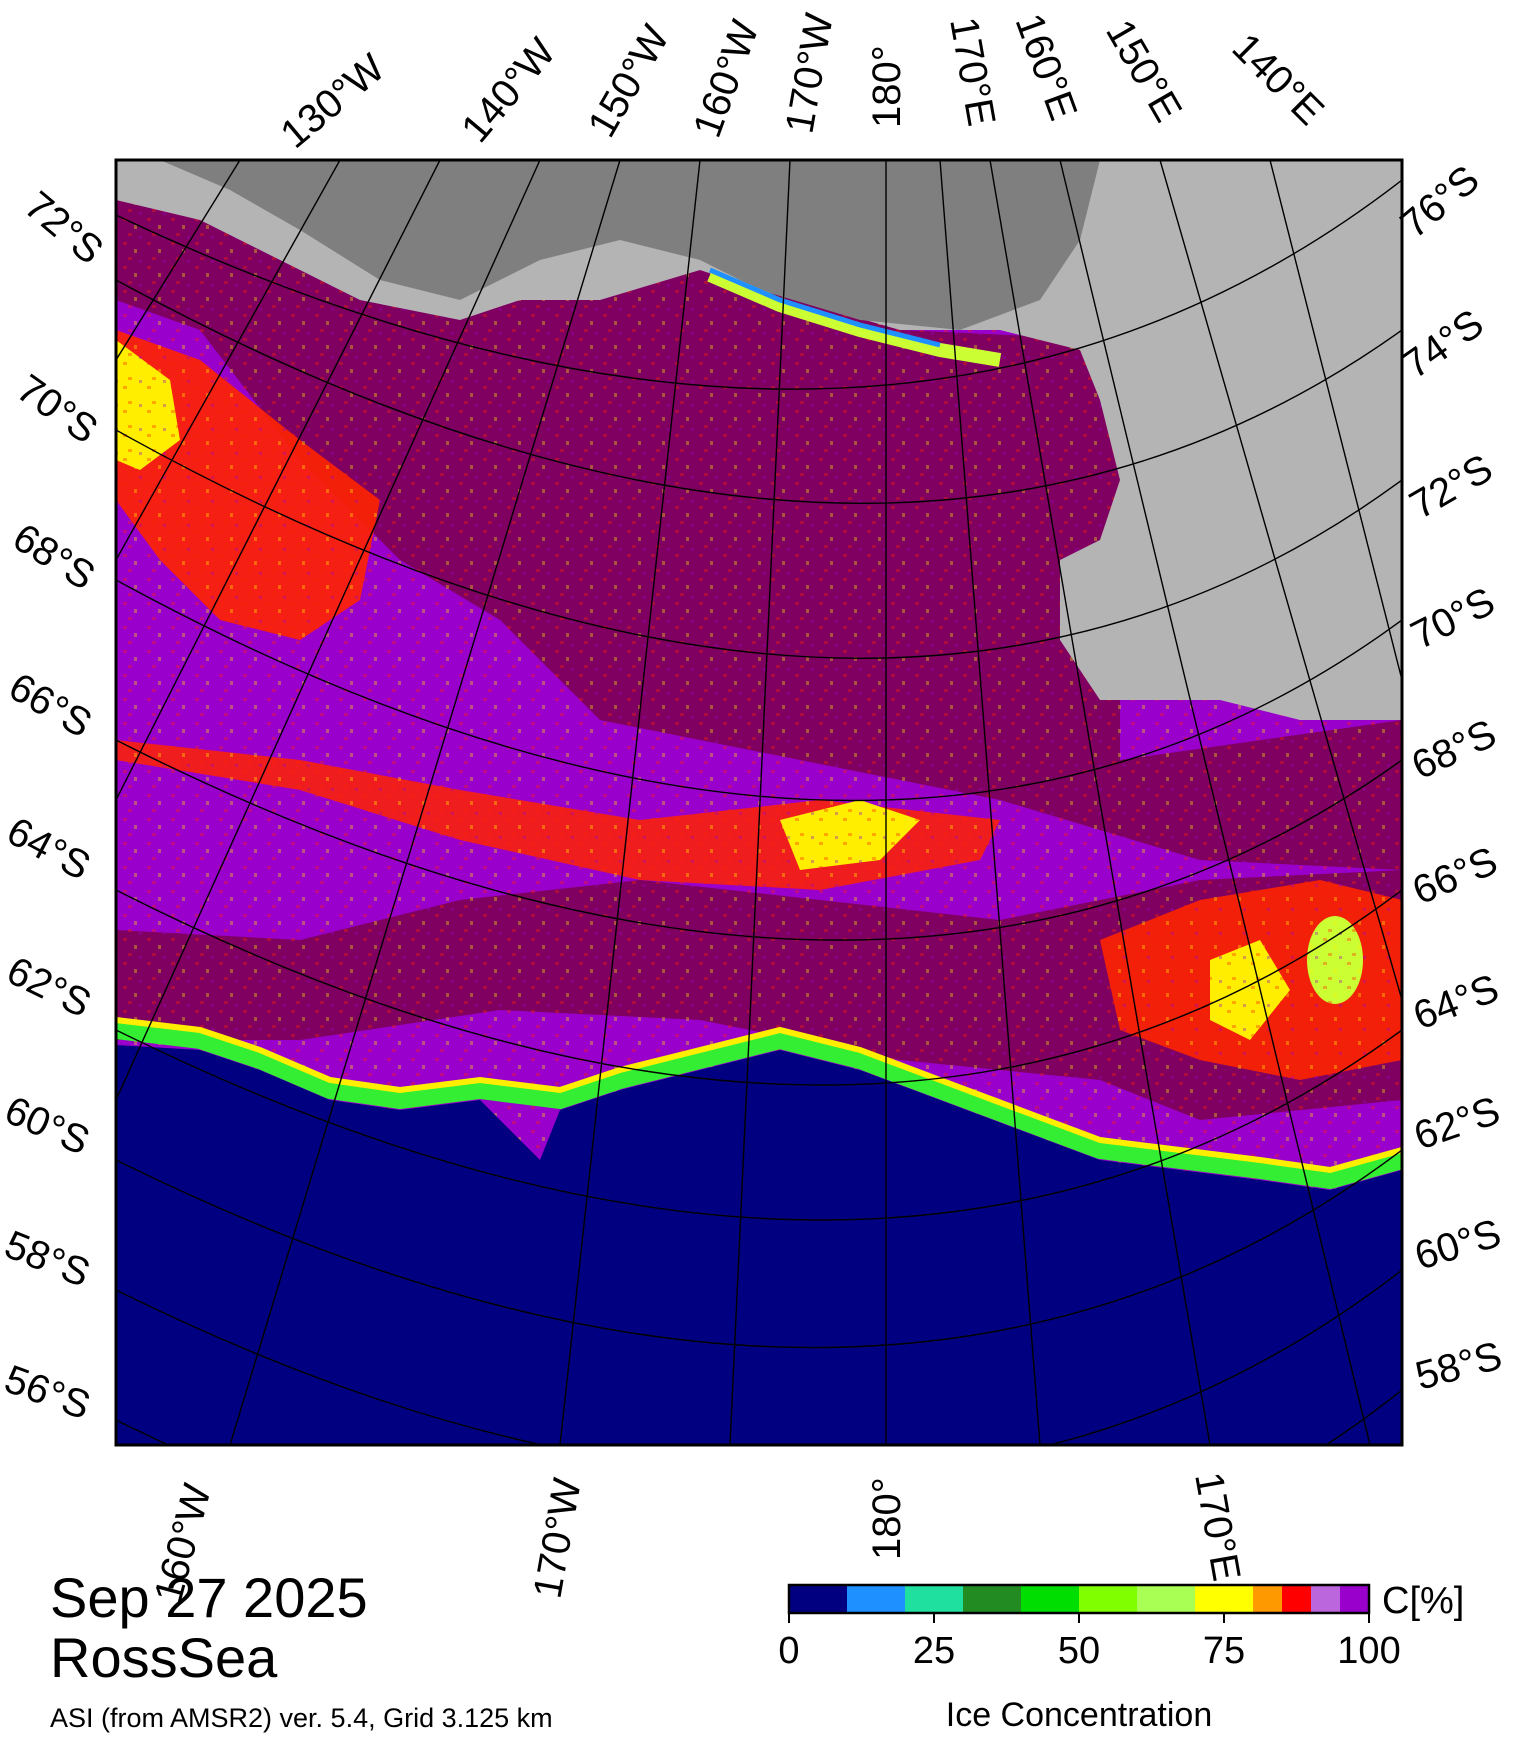 This screenshot has width=1520, height=1737. Describe the element at coordinates (508, 90) in the screenshot. I see `lon-label: 140°W` at that location.